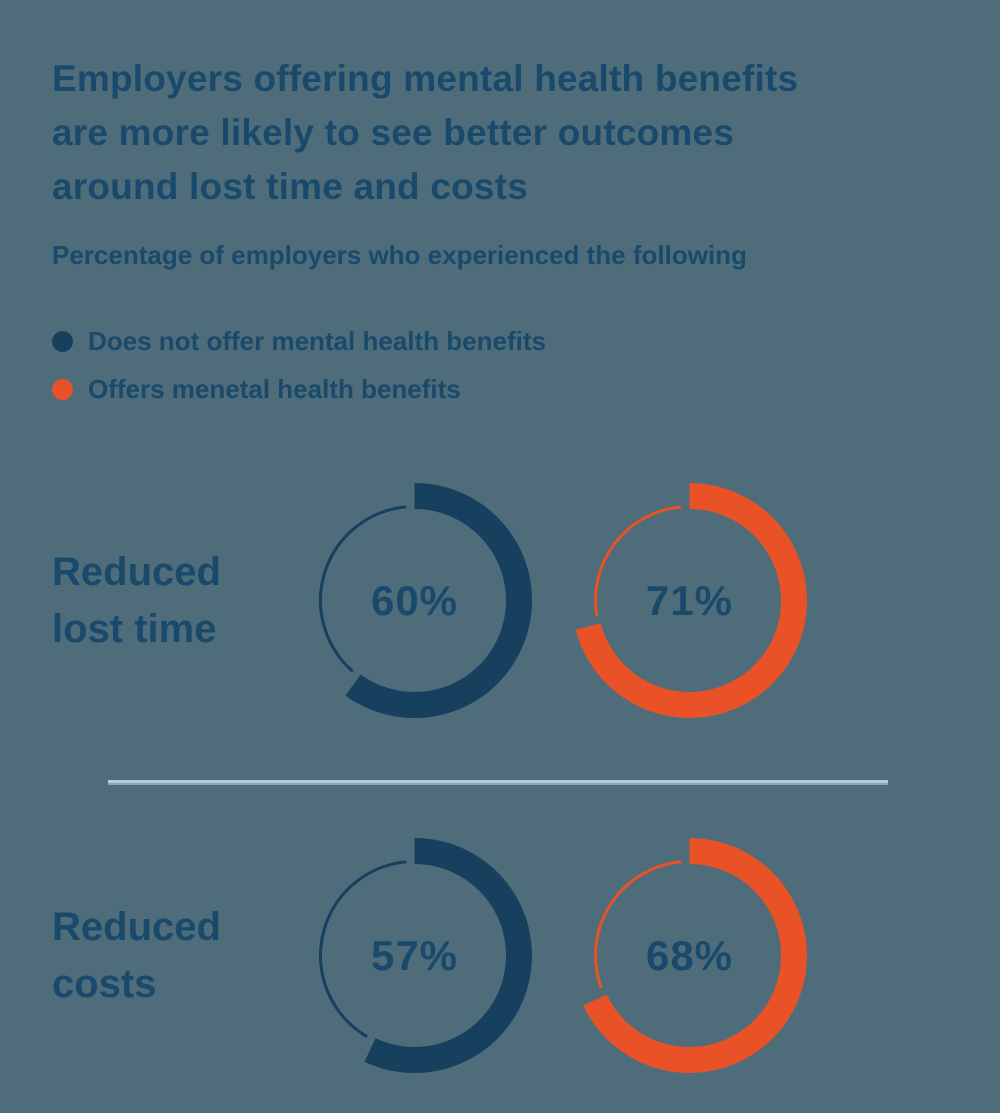  I want to click on donut-value-label: 57%, so click(414, 955).